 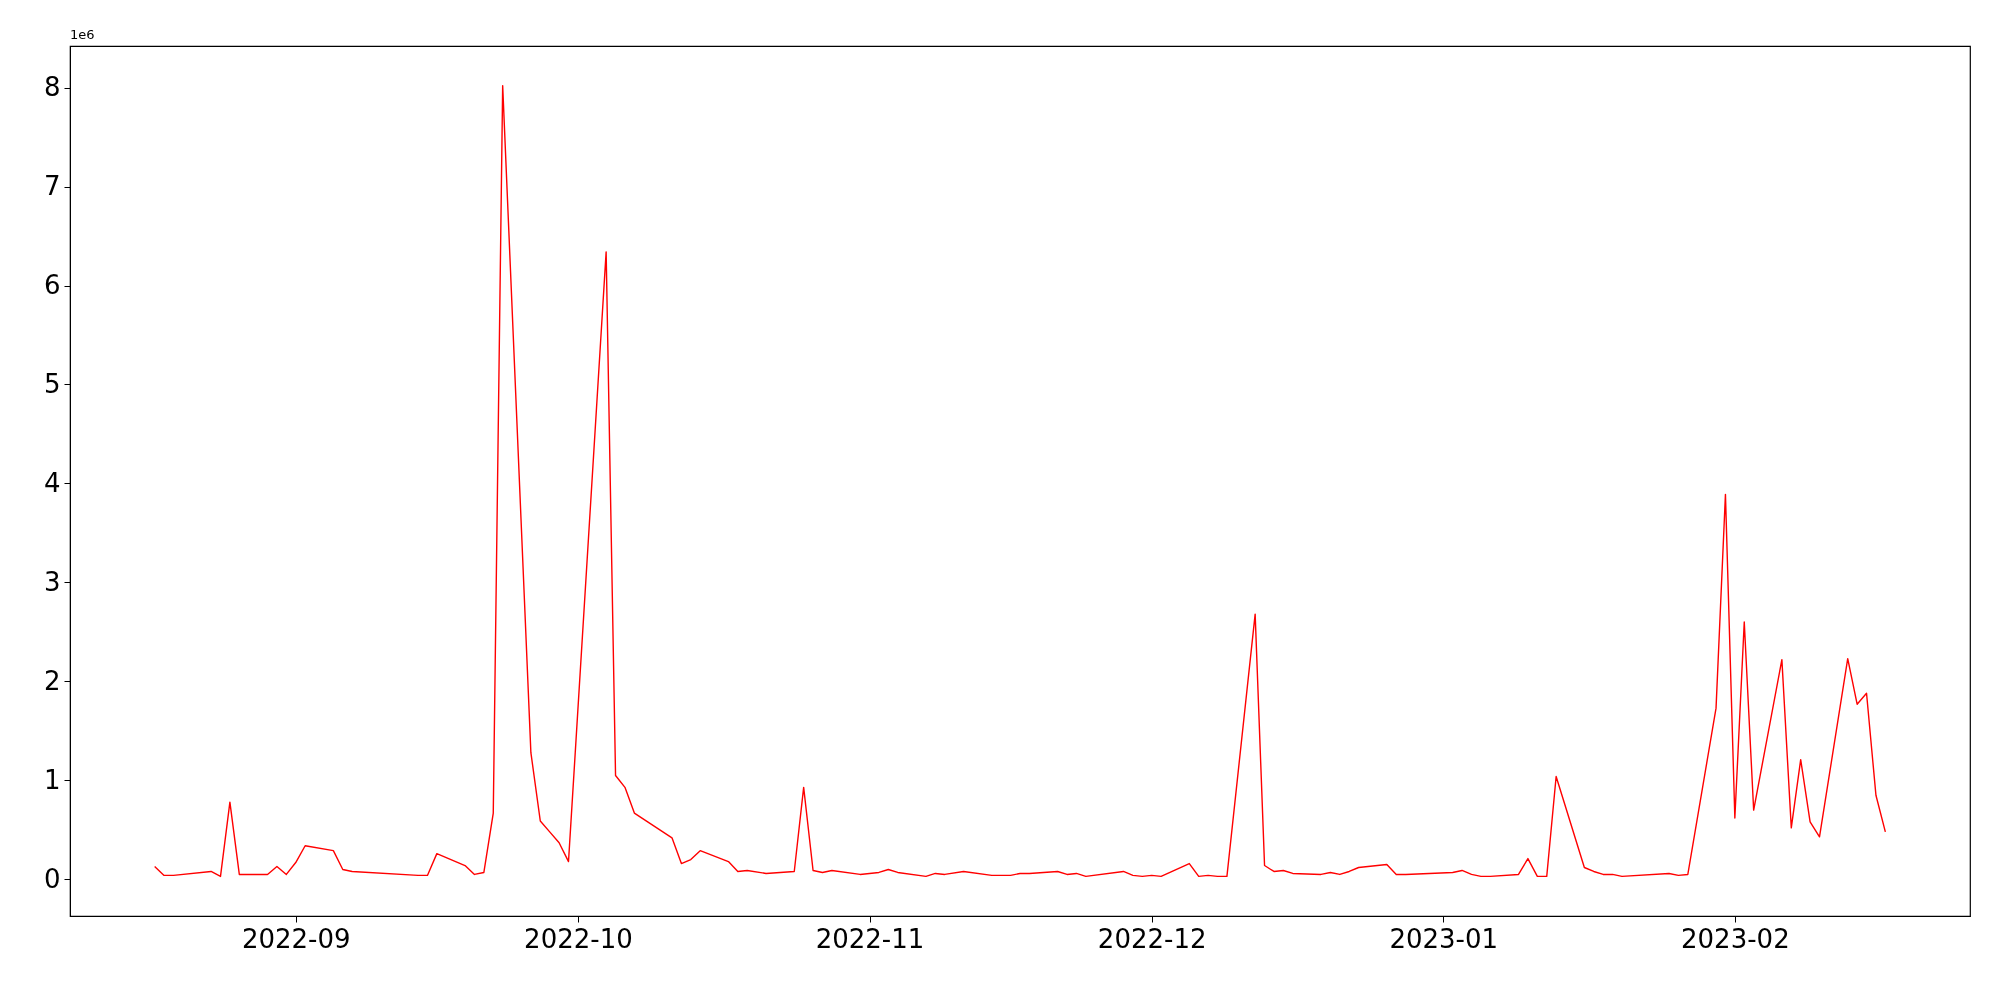 What do you see at coordinates (52, 680) in the screenshot?
I see `y-tick-label: 2` at bounding box center [52, 680].